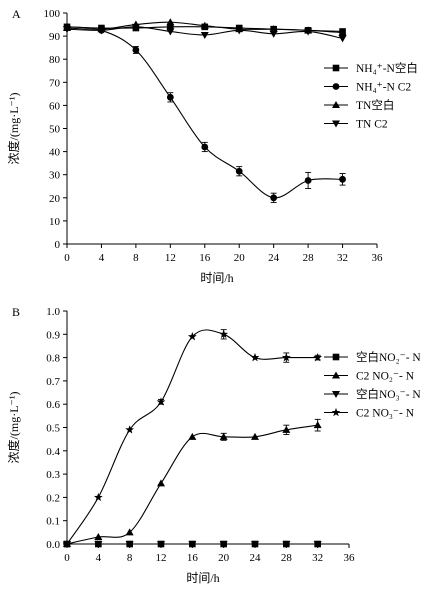 The height and width of the screenshot is (591, 437). Describe the element at coordinates (387, 68) in the screenshot. I see `legend-label: NH₄⁺-N空白` at that location.